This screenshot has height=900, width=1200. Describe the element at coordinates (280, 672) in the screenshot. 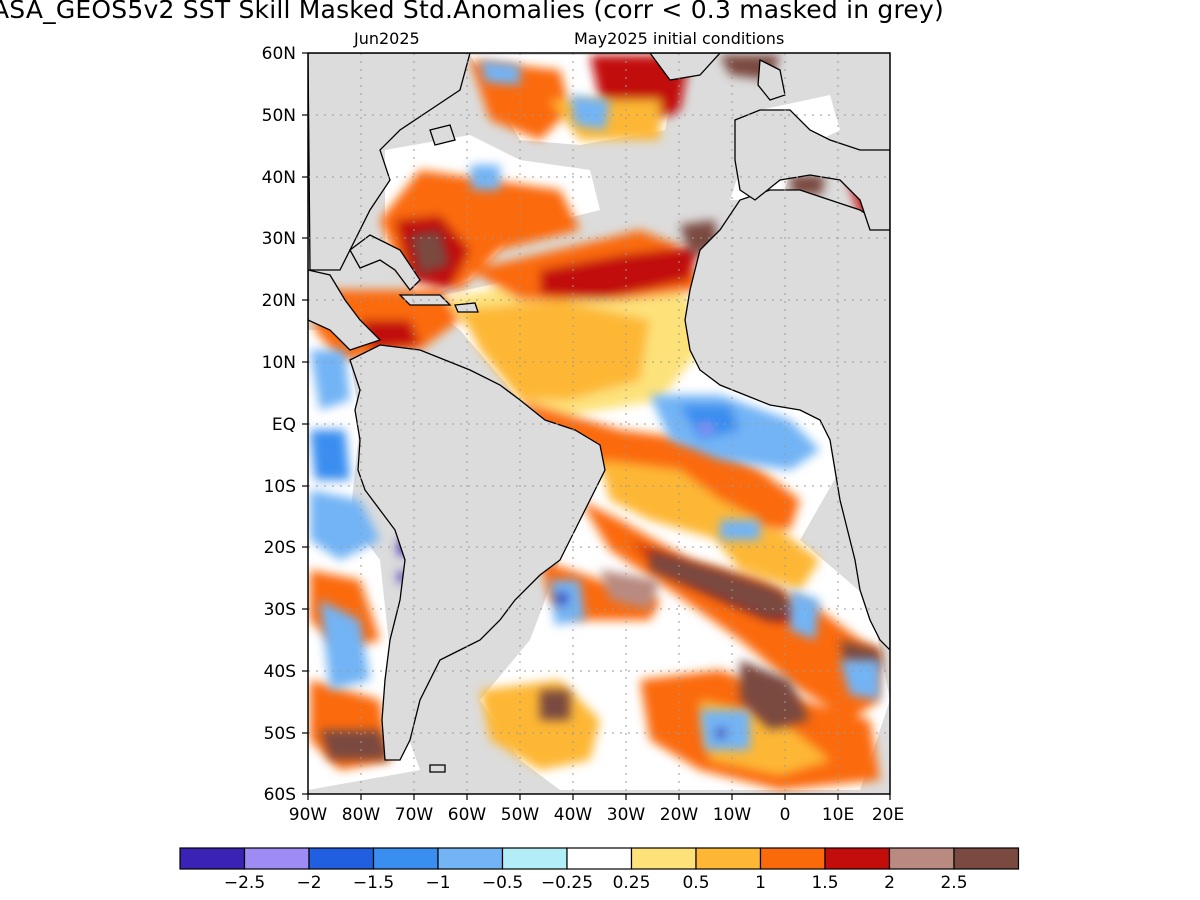

I see `lat-label: 40S` at that location.